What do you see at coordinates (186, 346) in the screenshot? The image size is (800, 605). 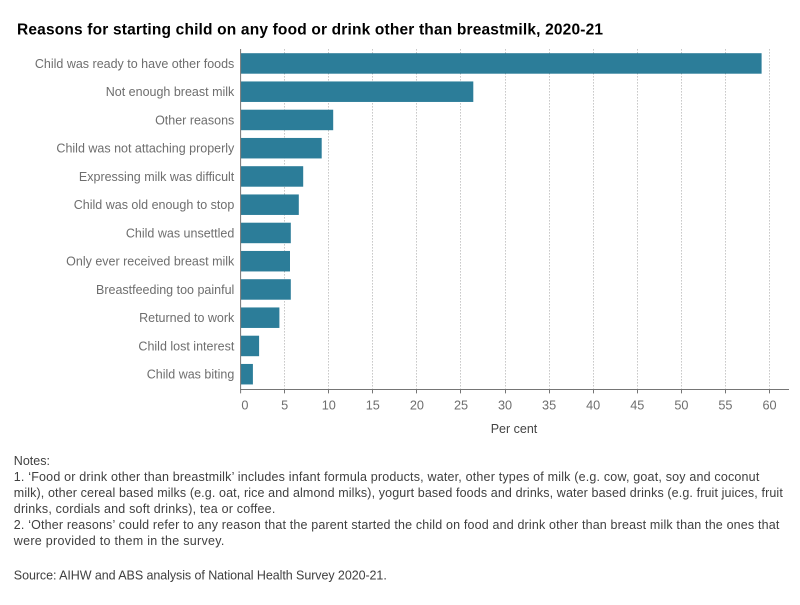 I see `svg-text: Child lost interest` at bounding box center [186, 346].